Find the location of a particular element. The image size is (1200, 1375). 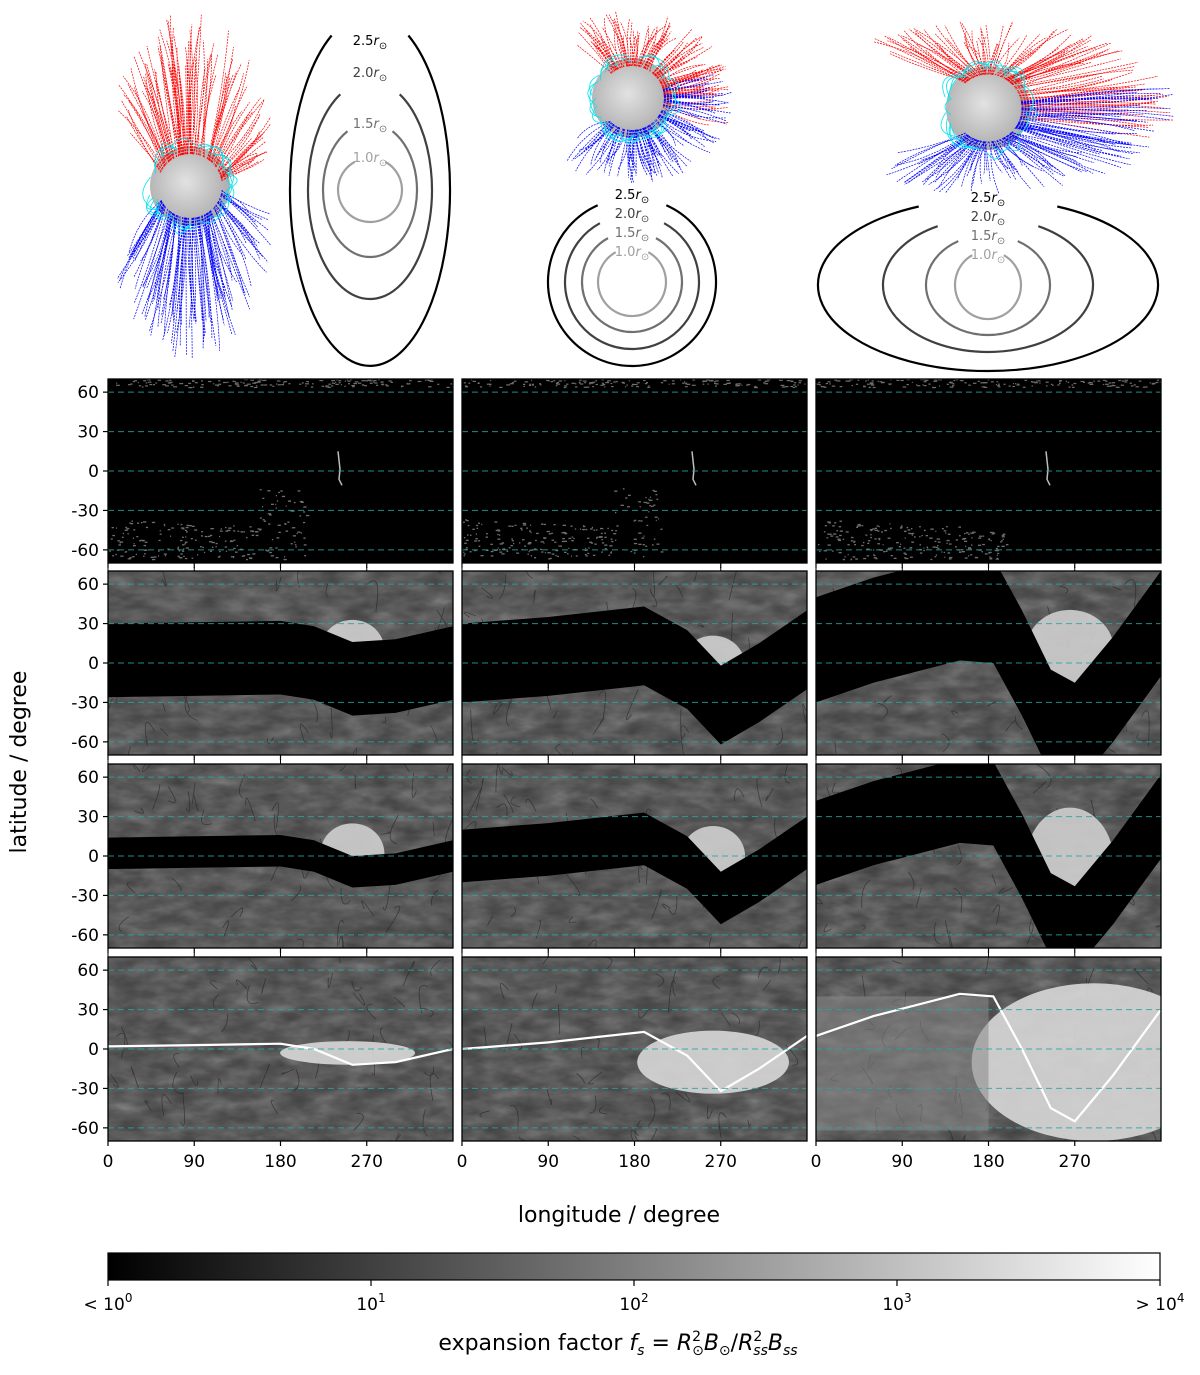

open-field-positive is located at coordinates (1024, 79).